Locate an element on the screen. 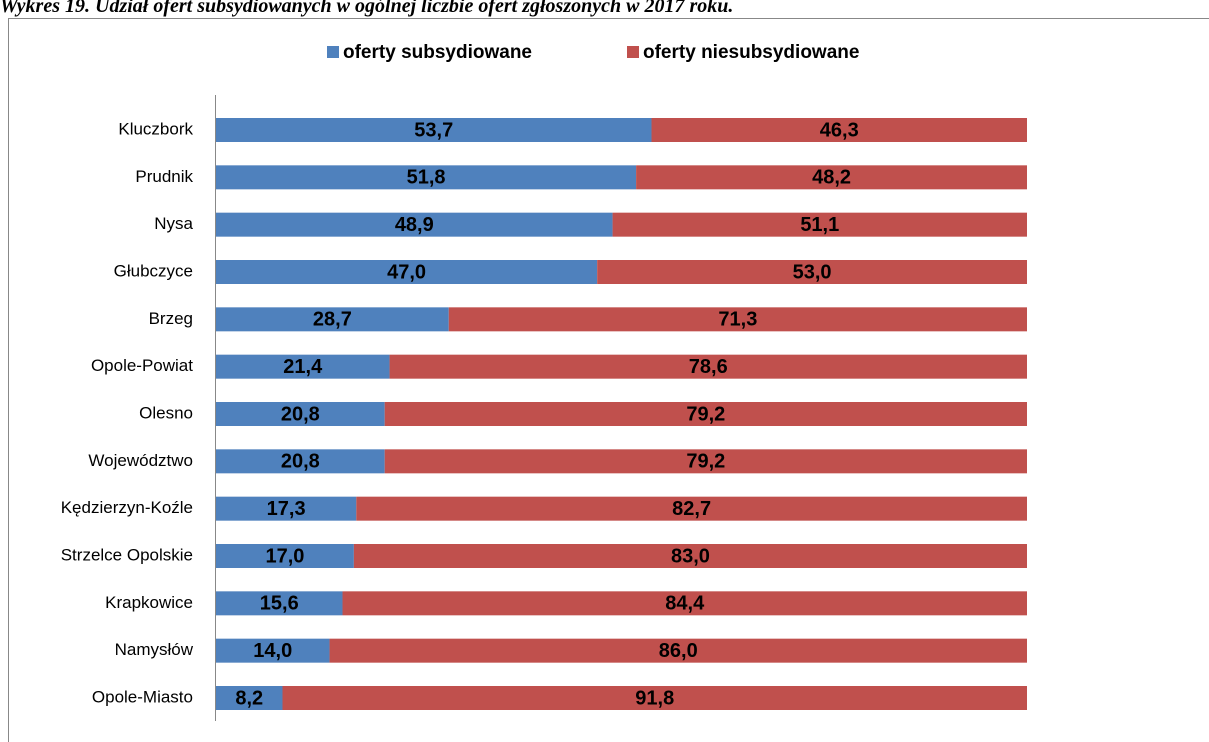 The width and height of the screenshot is (1209, 742). data-label: 47,0 is located at coordinates (406, 272).